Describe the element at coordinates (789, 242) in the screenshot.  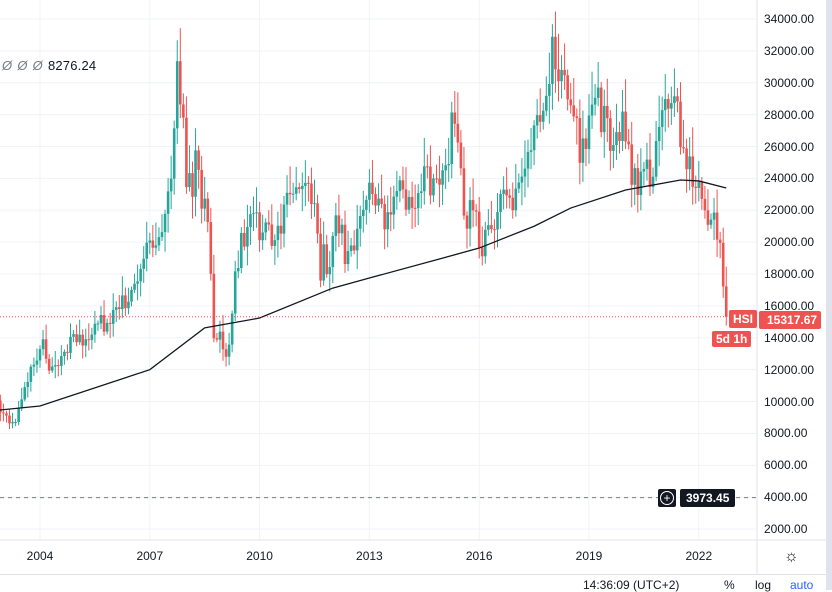
I see `price-tick-label: 20000.00` at that location.